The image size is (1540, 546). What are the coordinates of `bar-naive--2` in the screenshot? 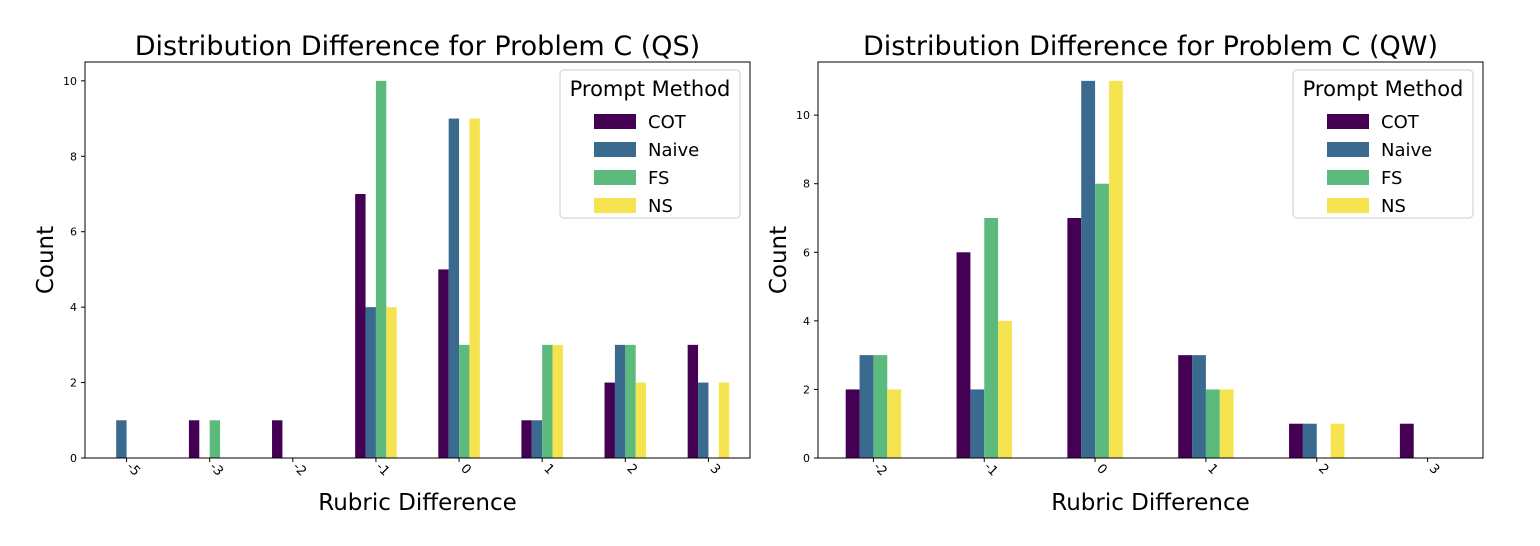 It's located at (866, 406).